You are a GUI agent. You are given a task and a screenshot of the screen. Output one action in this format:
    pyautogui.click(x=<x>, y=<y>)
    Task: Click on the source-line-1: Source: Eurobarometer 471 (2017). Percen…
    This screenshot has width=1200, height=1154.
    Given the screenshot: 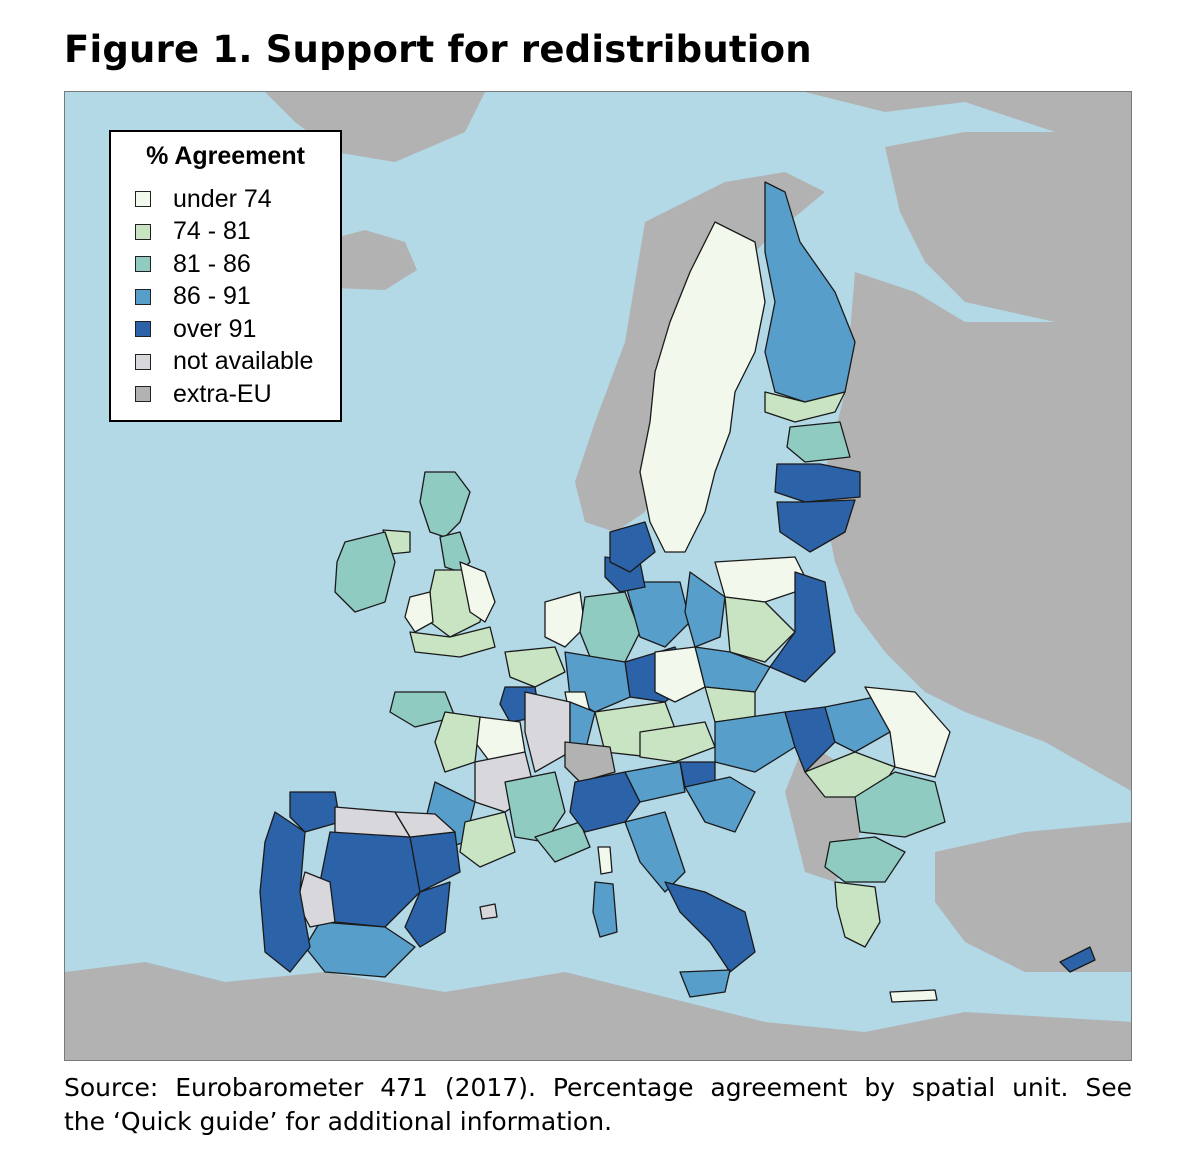 What is the action you would take?
    pyautogui.click(x=598, y=1087)
    